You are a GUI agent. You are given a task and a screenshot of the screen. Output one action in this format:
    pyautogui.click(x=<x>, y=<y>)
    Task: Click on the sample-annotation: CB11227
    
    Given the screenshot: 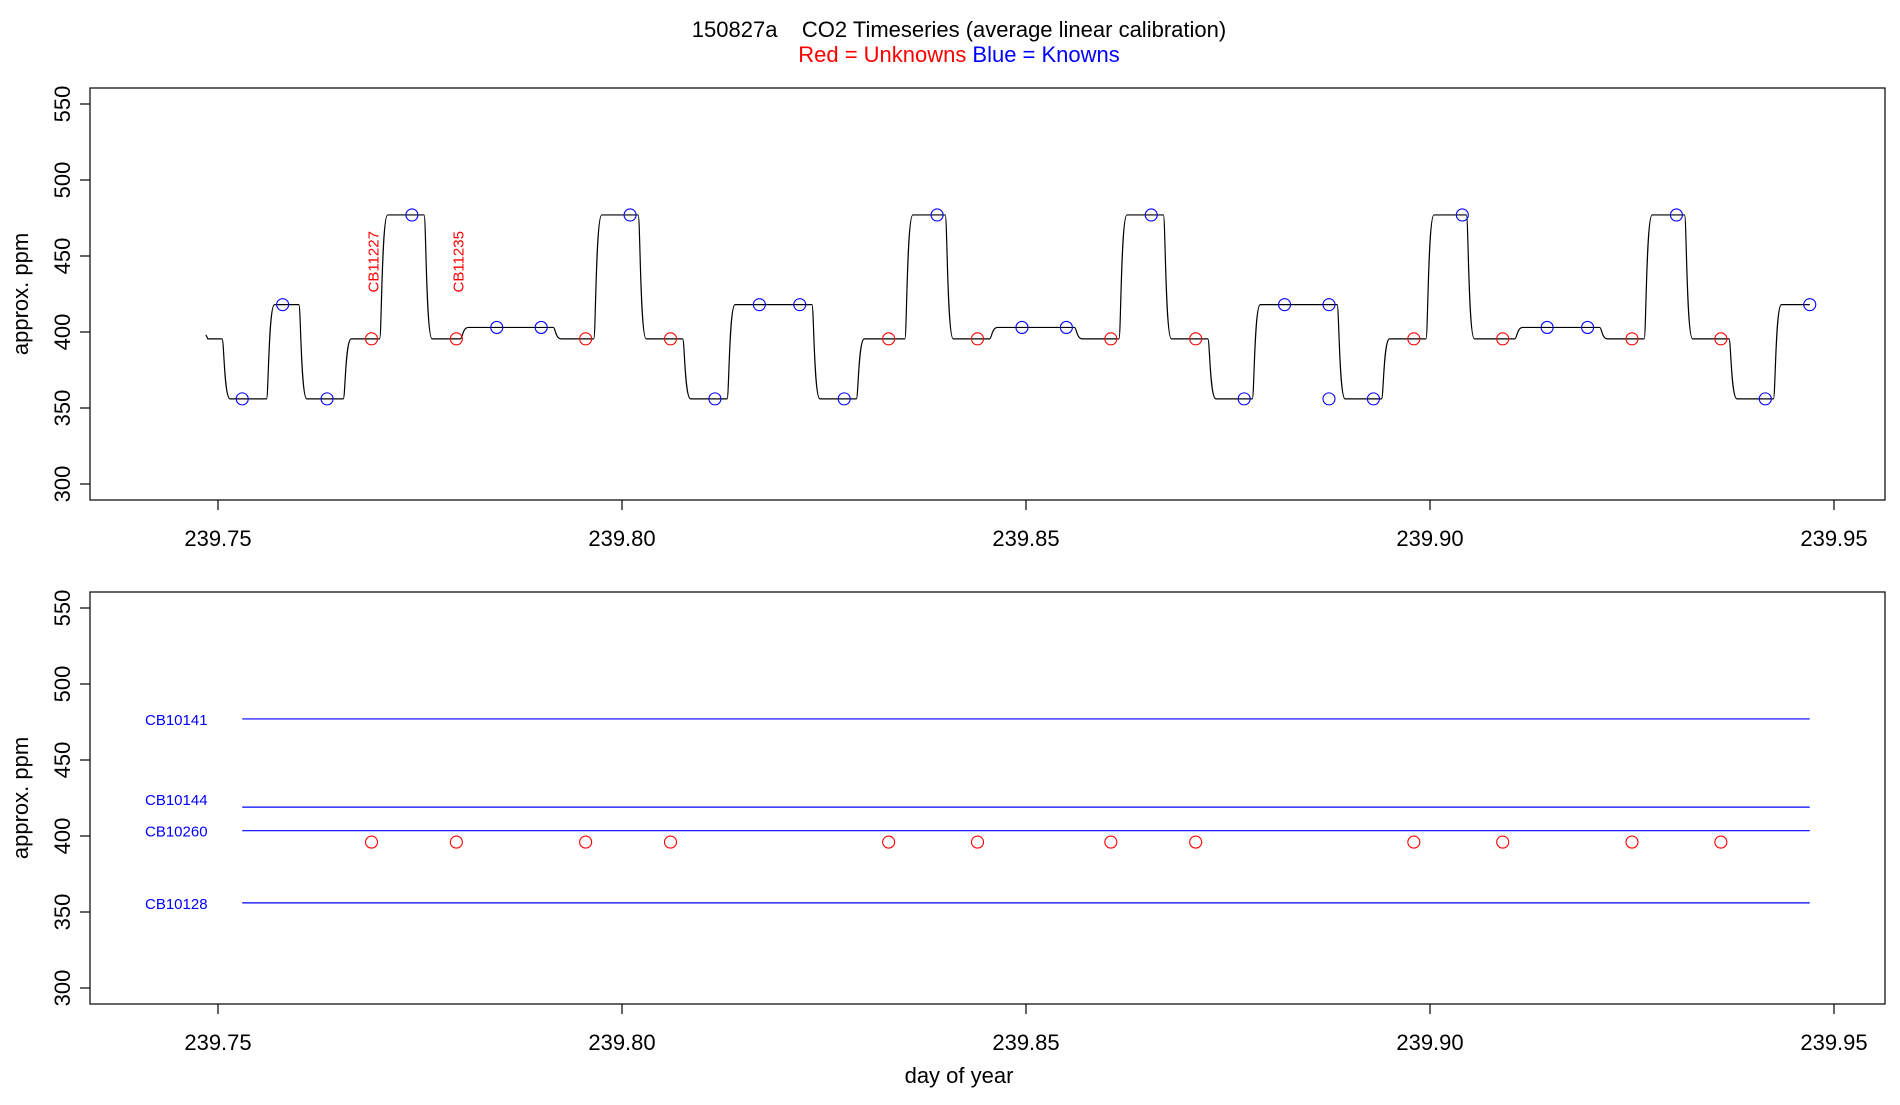 What is the action you would take?
    pyautogui.click(x=374, y=261)
    